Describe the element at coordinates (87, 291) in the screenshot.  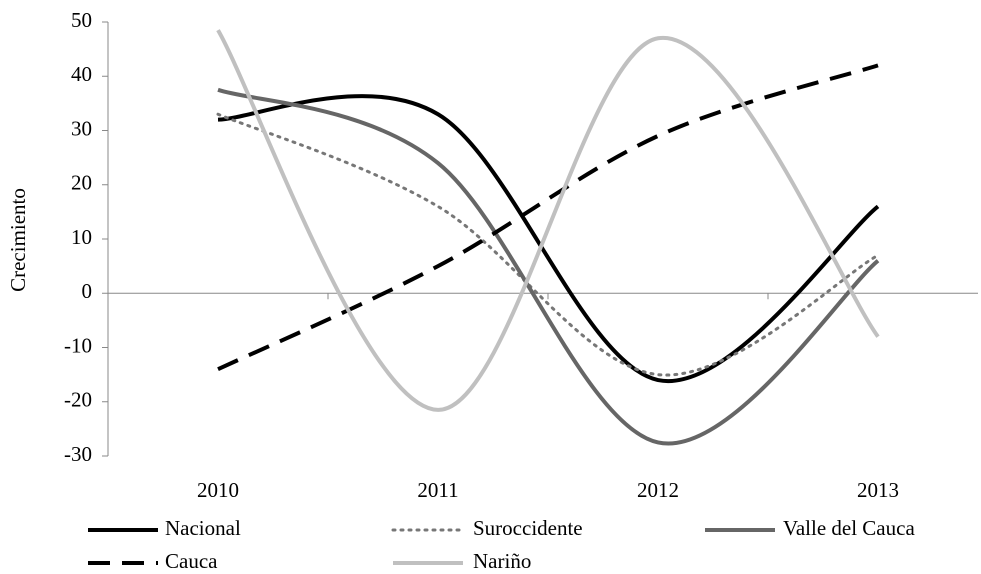
I see `y-tick-label: 0` at that location.